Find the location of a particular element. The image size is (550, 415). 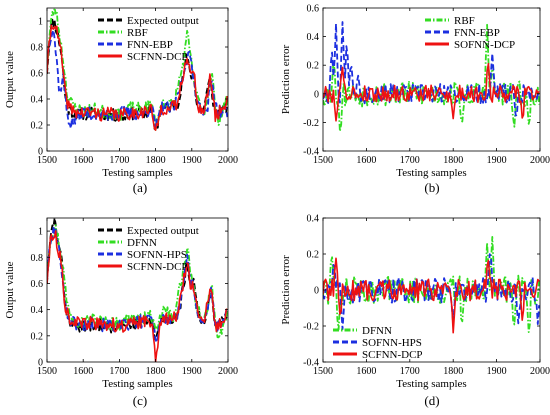

panel-caption: (d) is located at coordinates (431, 400).